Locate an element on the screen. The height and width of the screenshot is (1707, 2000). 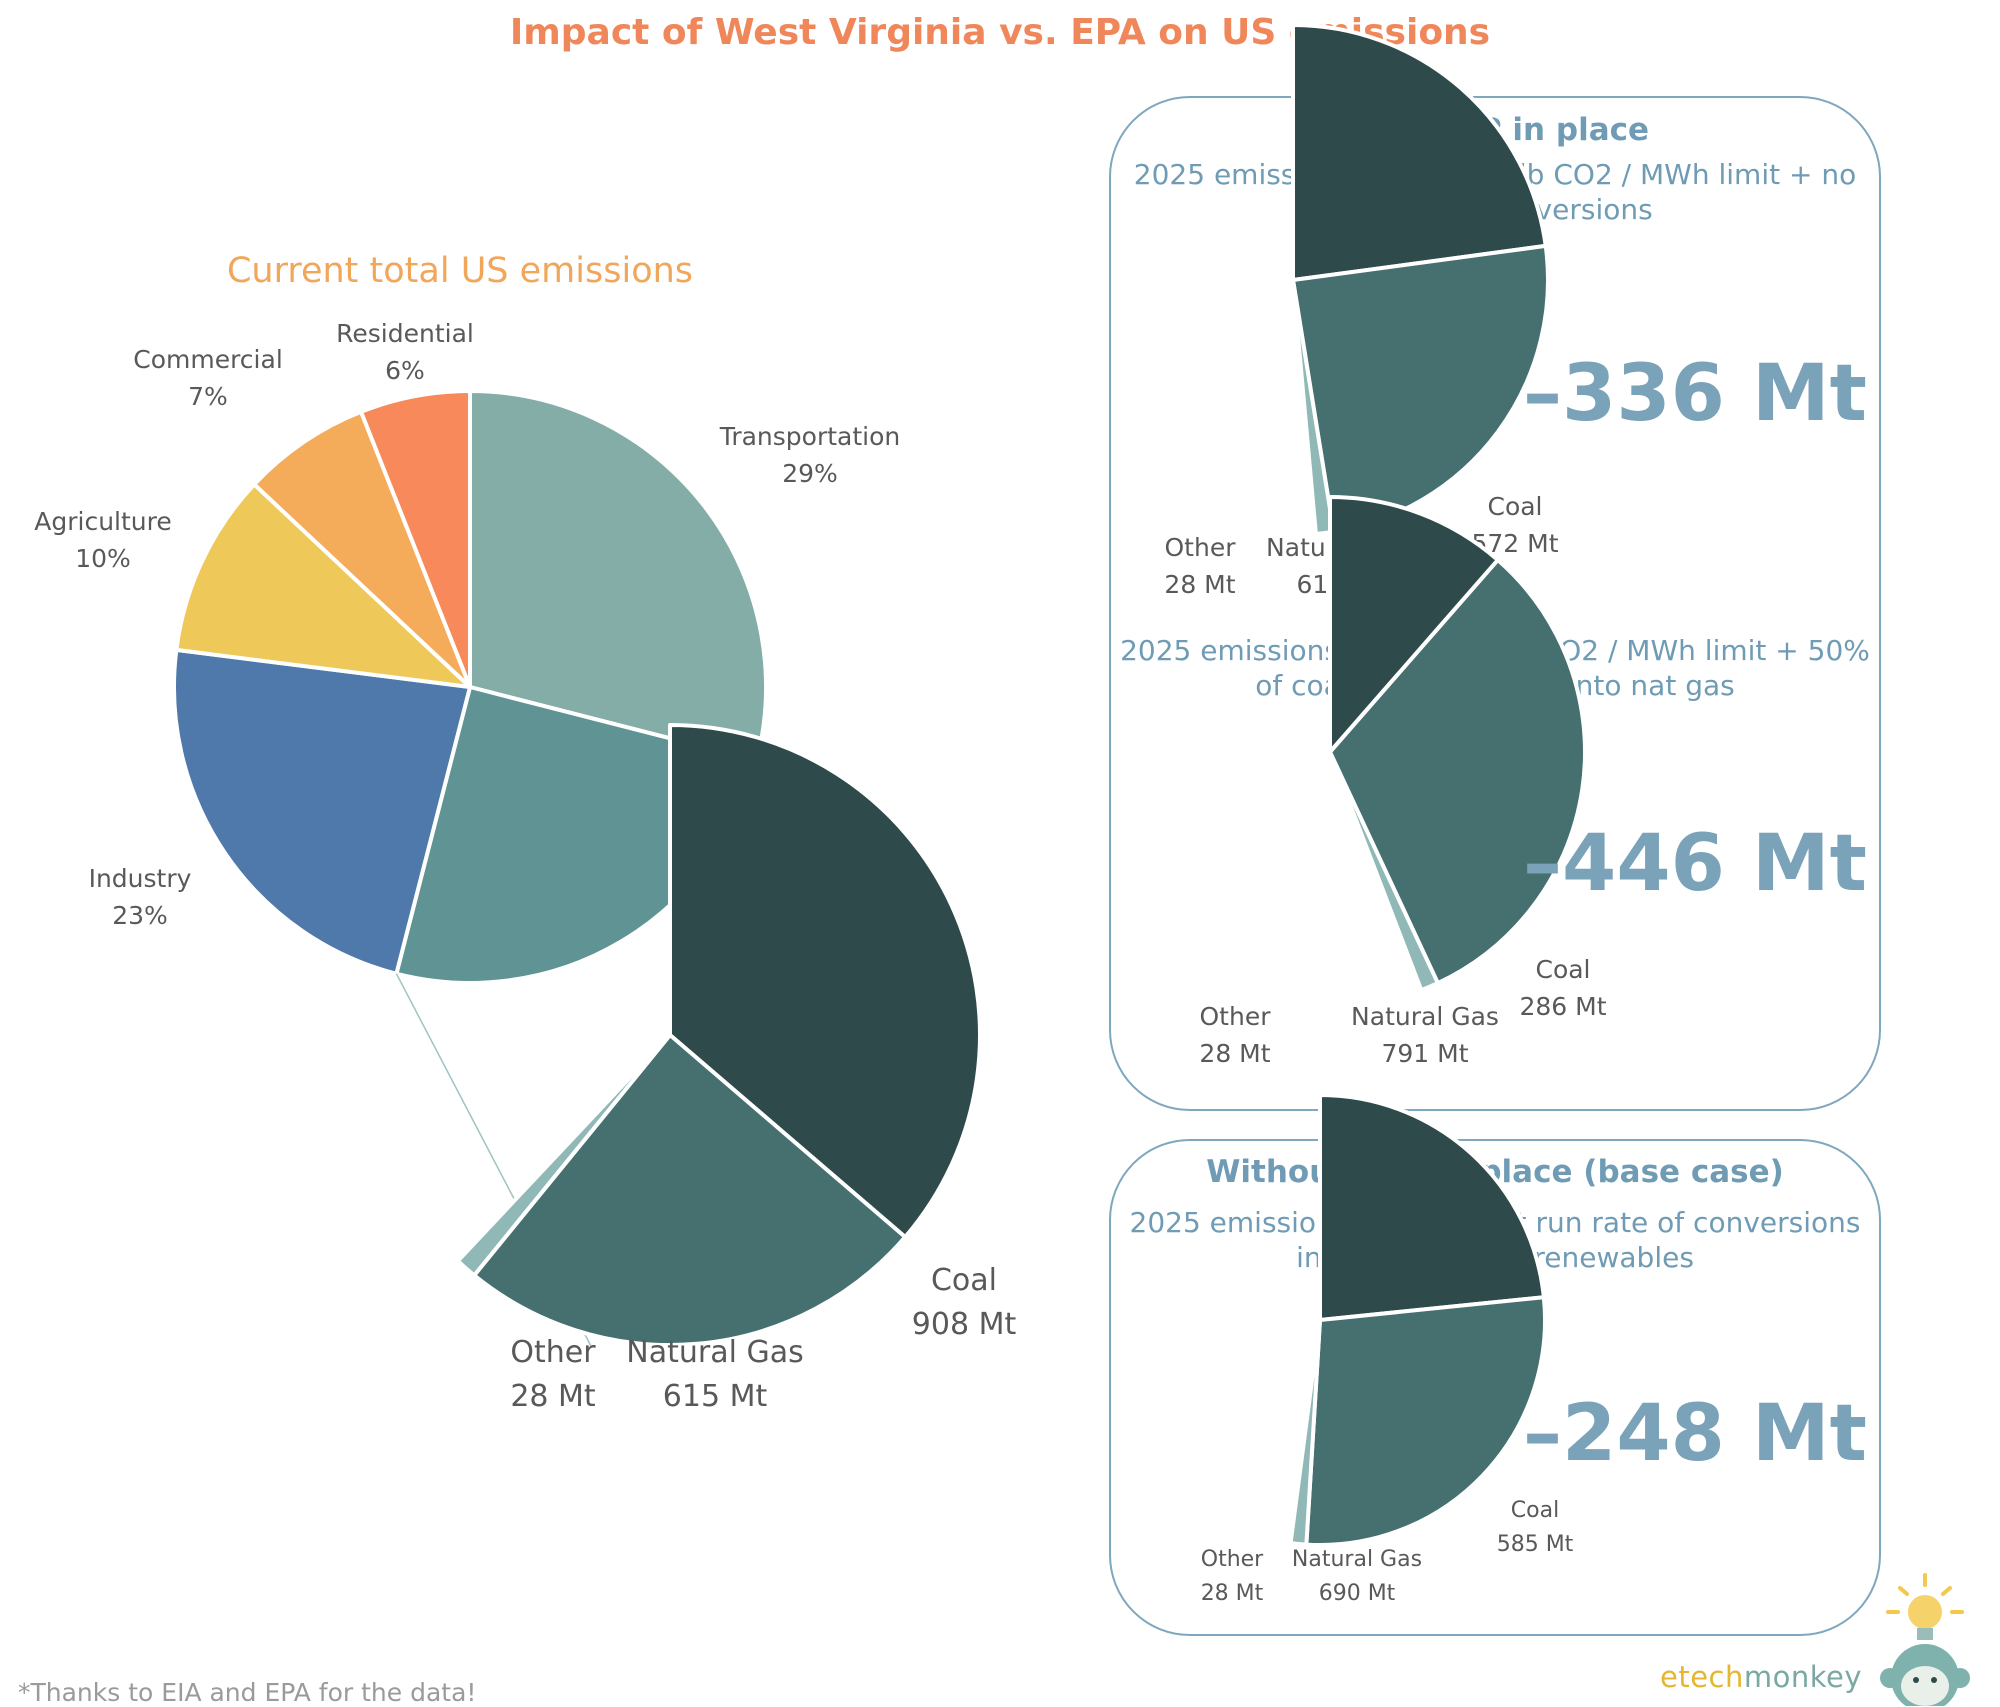
monkey-face is located at coordinates (1925, 1686).